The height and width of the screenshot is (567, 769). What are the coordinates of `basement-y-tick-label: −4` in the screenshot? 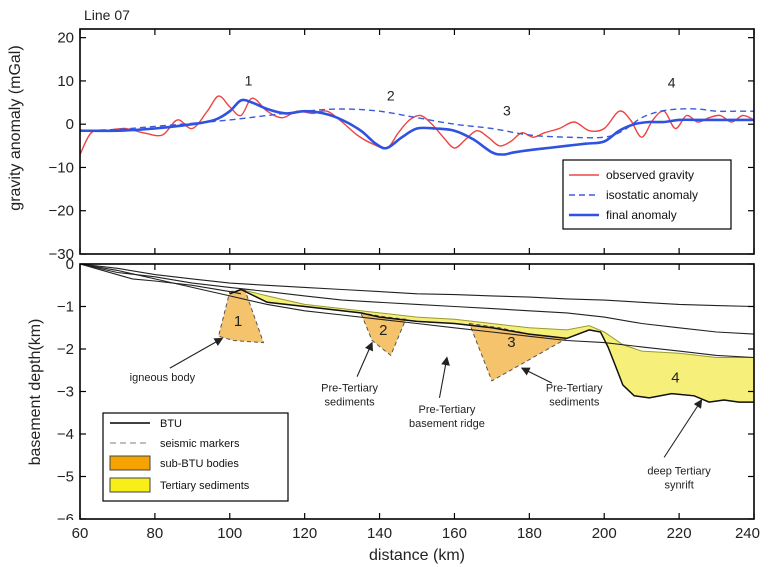 It's located at (65, 434).